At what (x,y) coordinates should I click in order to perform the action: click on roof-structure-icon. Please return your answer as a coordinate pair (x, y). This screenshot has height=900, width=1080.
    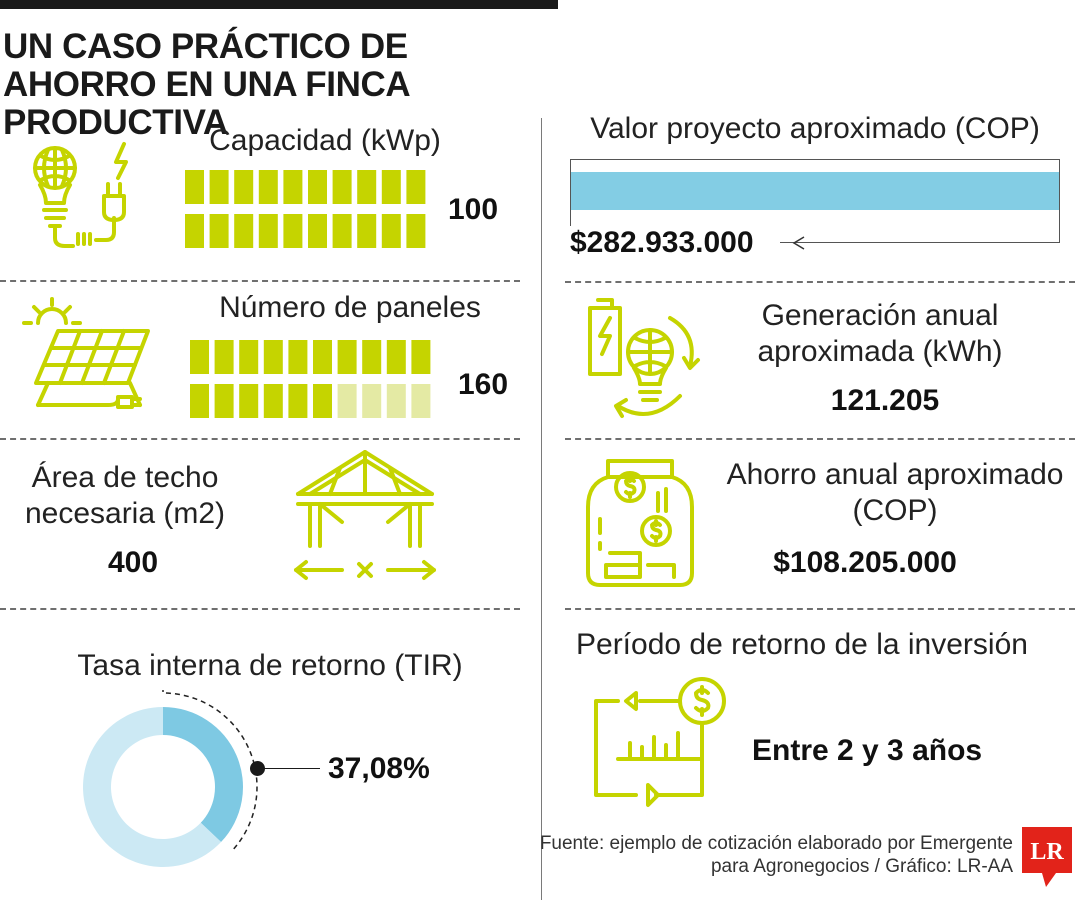
    Looking at the image, I should click on (365, 515).